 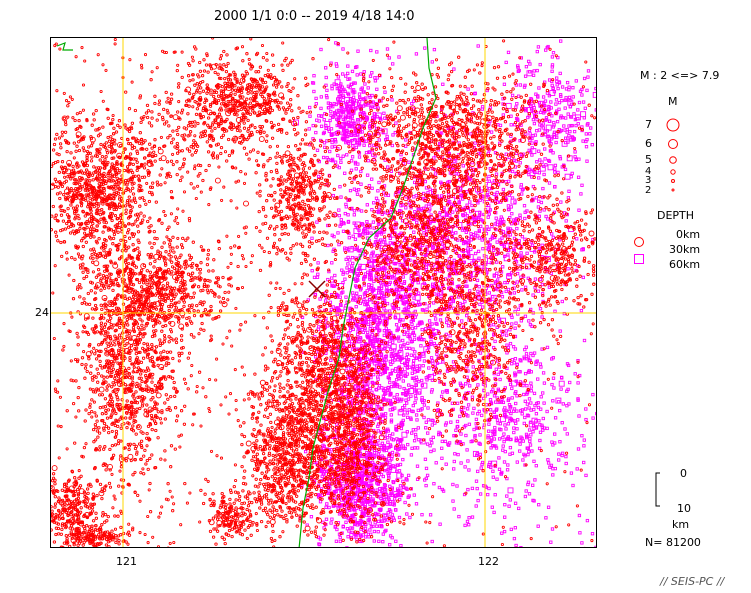 What do you see at coordinates (692, 581) in the screenshot?
I see `footer-credit: // SEIS-PC //` at bounding box center [692, 581].